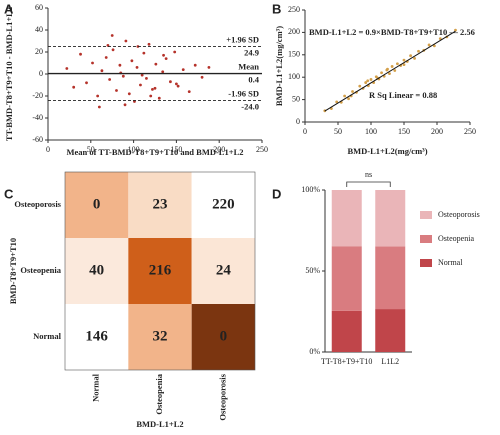 Image resolution: width=500 pixels, height=435 pixels. I want to click on y-tick-label: 200, so click(294, 31).